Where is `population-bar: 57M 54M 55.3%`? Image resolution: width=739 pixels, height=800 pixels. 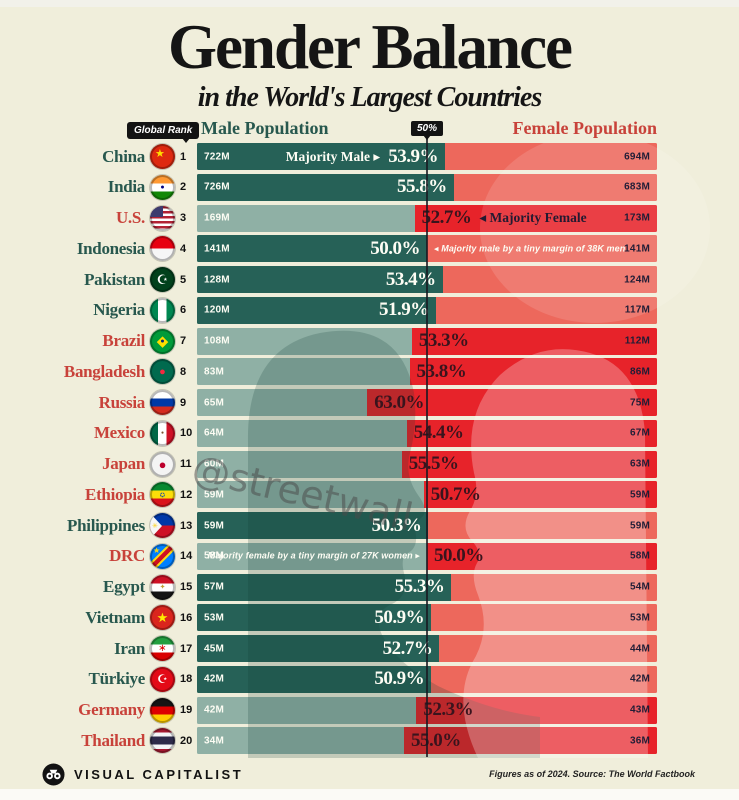 population-bar: 57M 54M 55.3% is located at coordinates (427, 587).